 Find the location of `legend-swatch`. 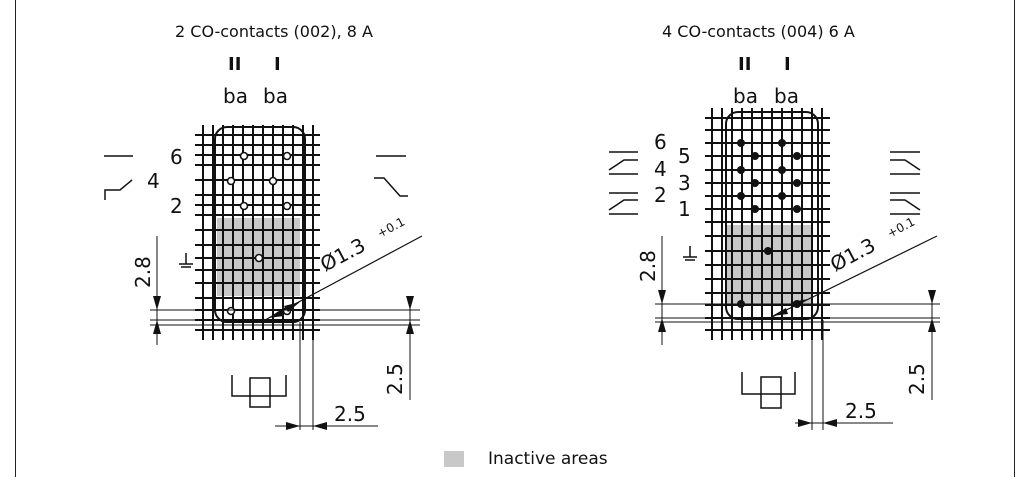

legend-swatch is located at coordinates (454, 459).